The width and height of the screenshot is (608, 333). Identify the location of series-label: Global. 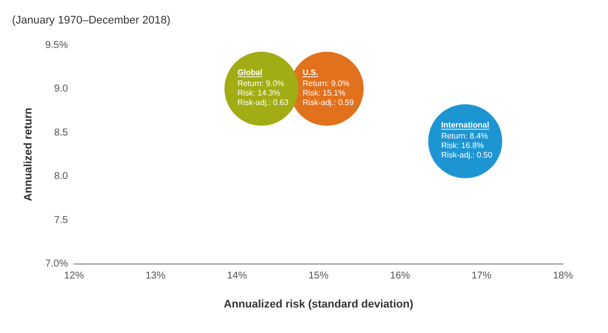
(249, 72).